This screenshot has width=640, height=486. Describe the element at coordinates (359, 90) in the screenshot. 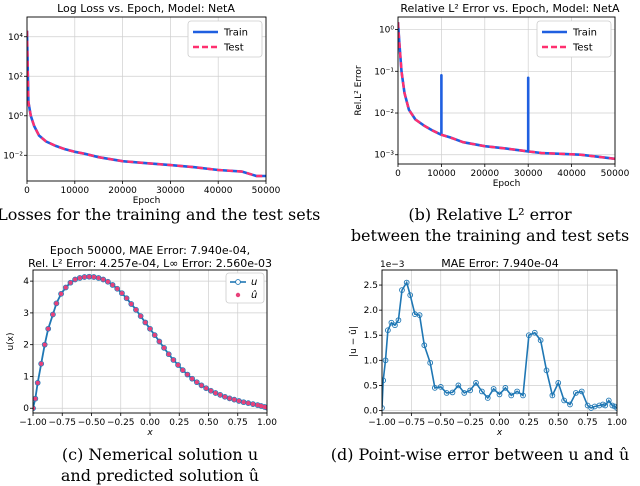

I see `y-axis-label-b: Rel.L² Error` at that location.